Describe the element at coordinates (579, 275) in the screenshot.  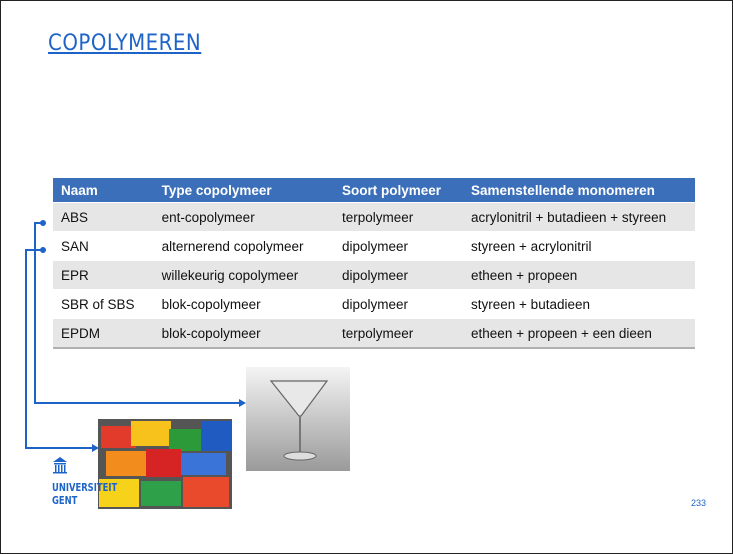
I see `table-cell: etheen + propeen` at that location.